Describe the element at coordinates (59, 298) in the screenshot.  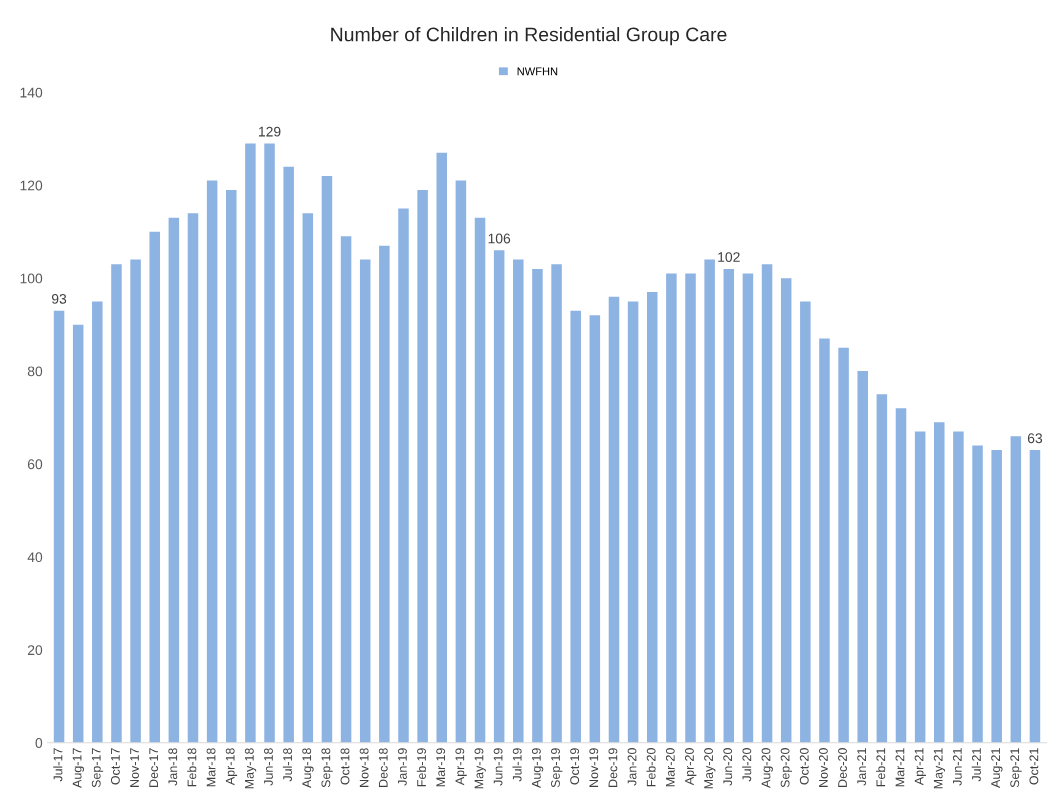
I see `data-label: 93` at that location.